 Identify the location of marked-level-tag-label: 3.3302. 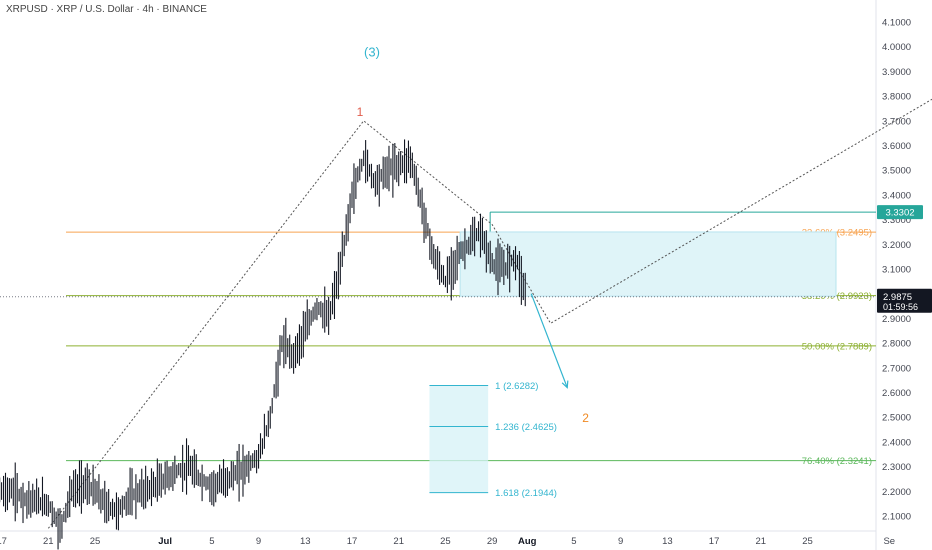
(899, 213).